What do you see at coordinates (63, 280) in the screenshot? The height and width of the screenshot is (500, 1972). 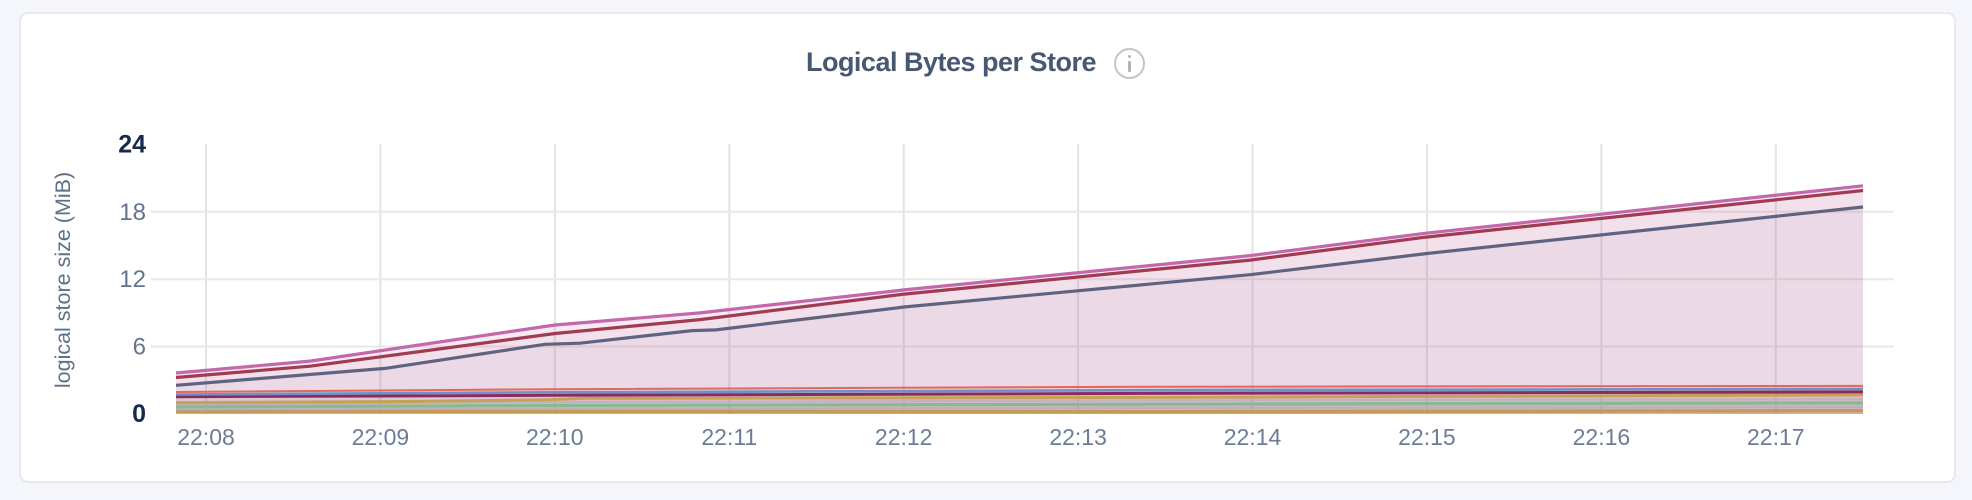 I see `svg-text: logical store size (MiB)` at bounding box center [63, 280].